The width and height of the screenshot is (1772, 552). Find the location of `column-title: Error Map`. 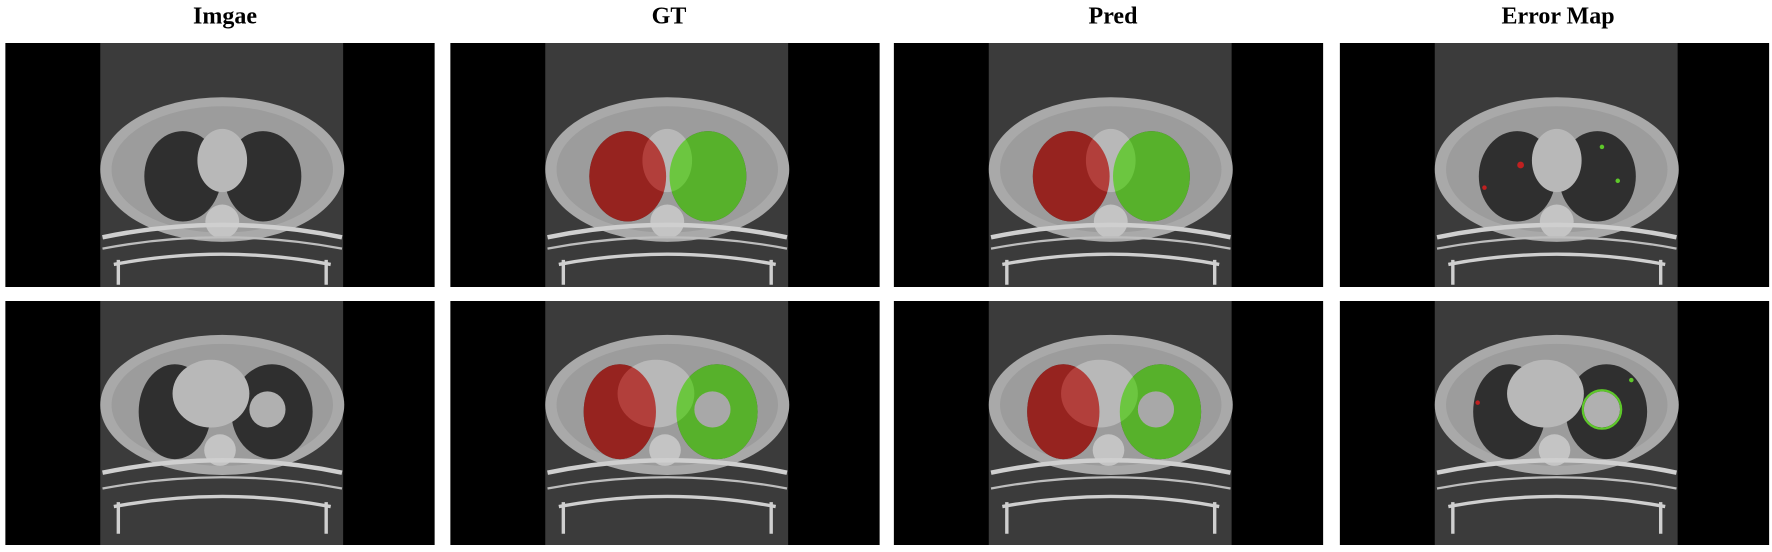

column-title: Error Map is located at coordinates (1557, 17).